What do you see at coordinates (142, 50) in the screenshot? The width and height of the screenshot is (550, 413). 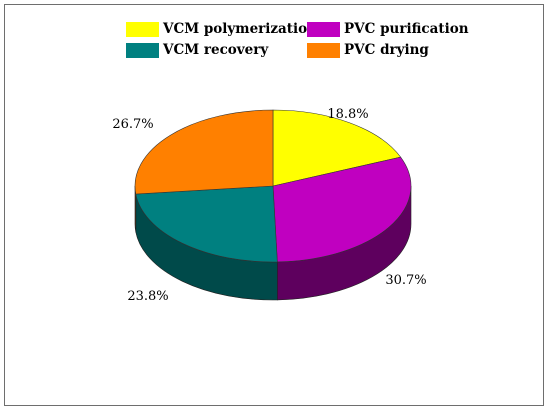 I see `legend-swatch-vcm-recovery` at bounding box center [142, 50].